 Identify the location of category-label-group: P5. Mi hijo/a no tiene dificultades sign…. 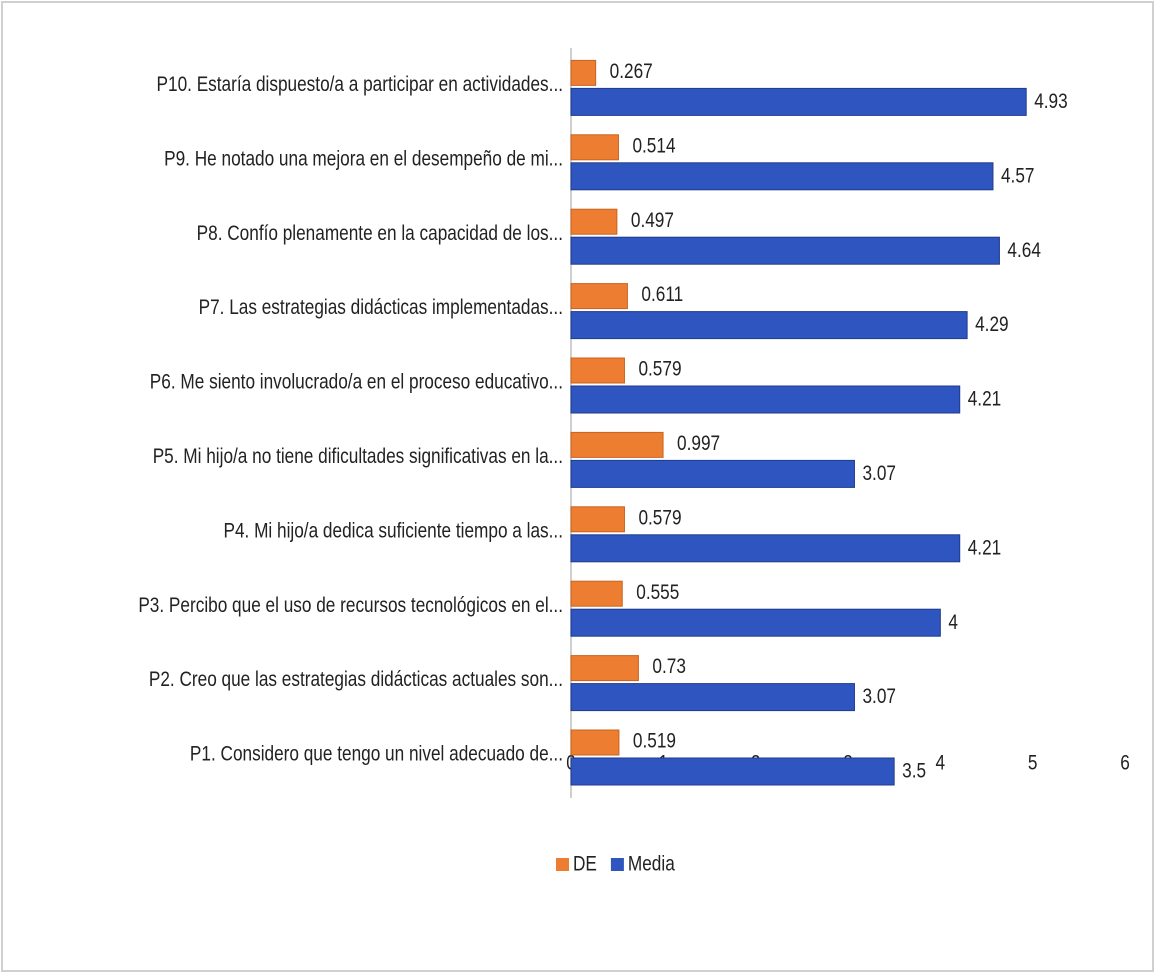
(358, 456).